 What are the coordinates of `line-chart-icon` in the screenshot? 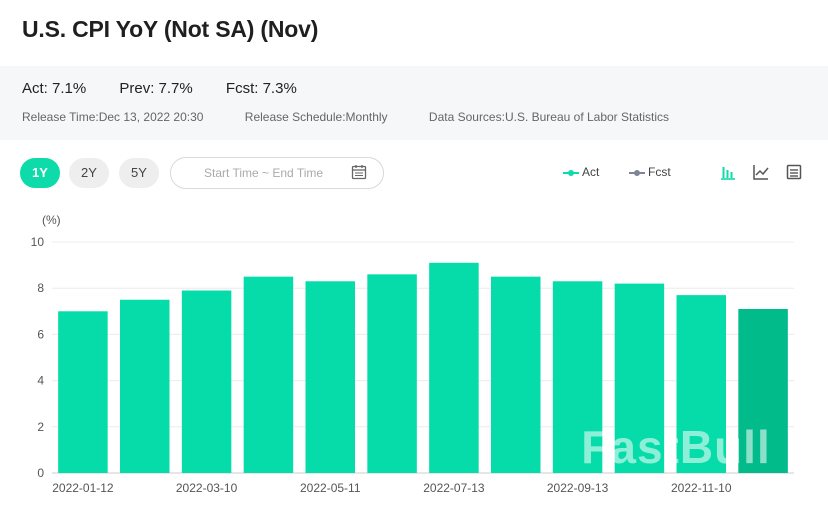 It's located at (761, 172).